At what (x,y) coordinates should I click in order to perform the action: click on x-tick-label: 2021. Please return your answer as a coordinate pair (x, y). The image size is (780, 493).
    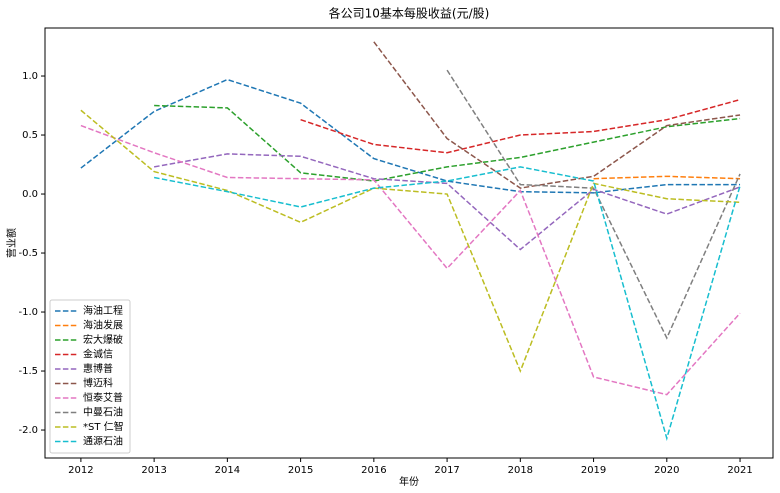
    Looking at the image, I should click on (739, 470).